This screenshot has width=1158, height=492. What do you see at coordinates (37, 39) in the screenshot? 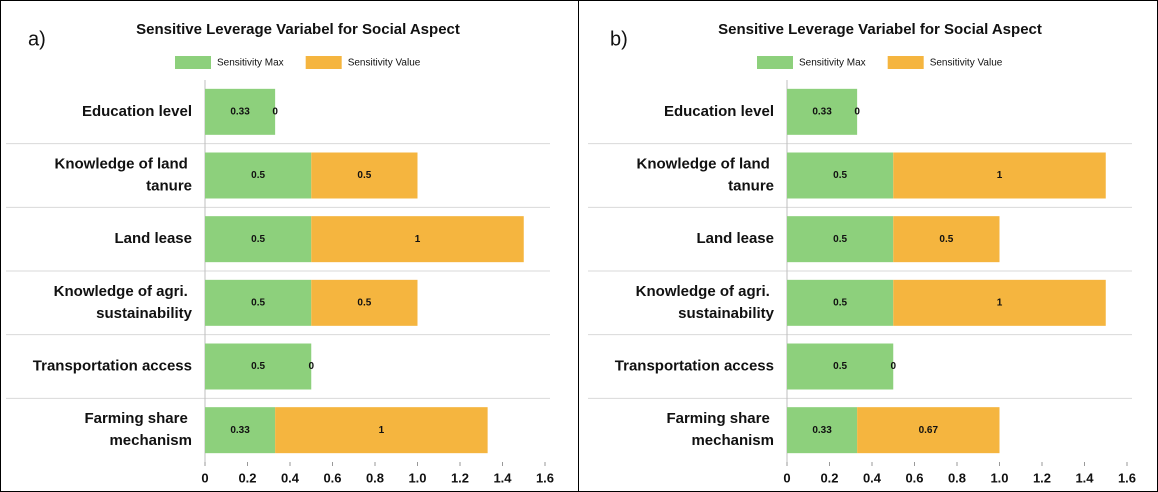
I see `panel-label: a)` at bounding box center [37, 39].